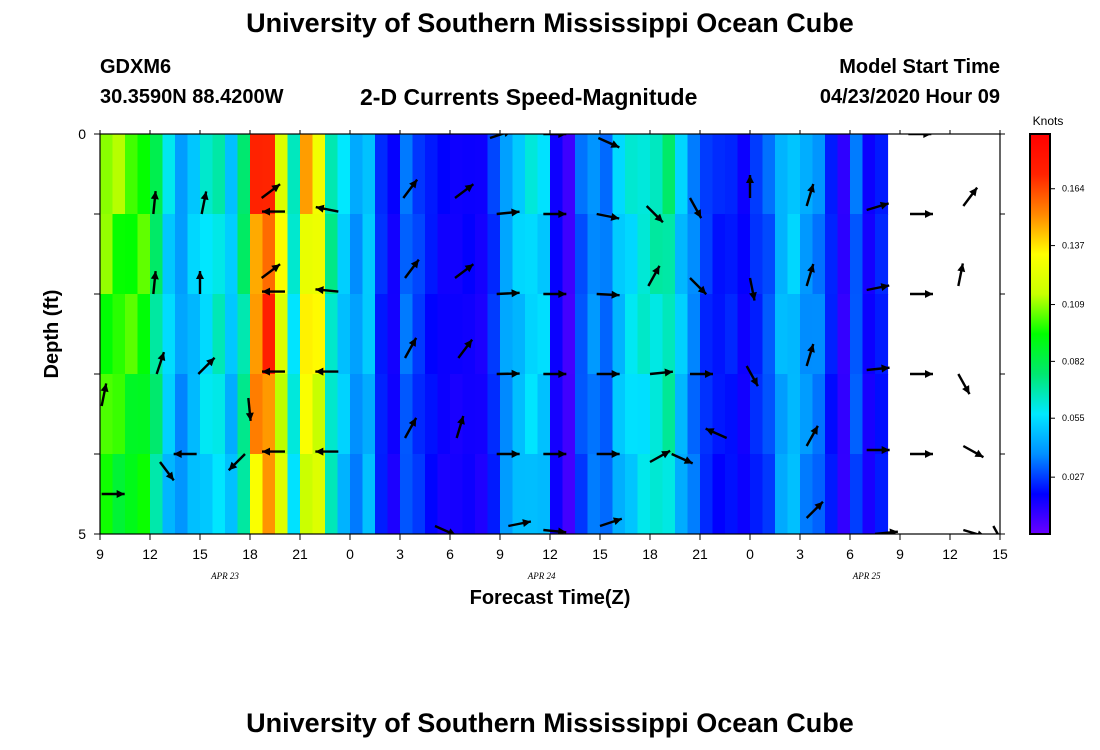 The height and width of the screenshot is (750, 1100). What do you see at coordinates (1048, 121) in the screenshot?
I see `colorbar-label: Knots` at bounding box center [1048, 121].